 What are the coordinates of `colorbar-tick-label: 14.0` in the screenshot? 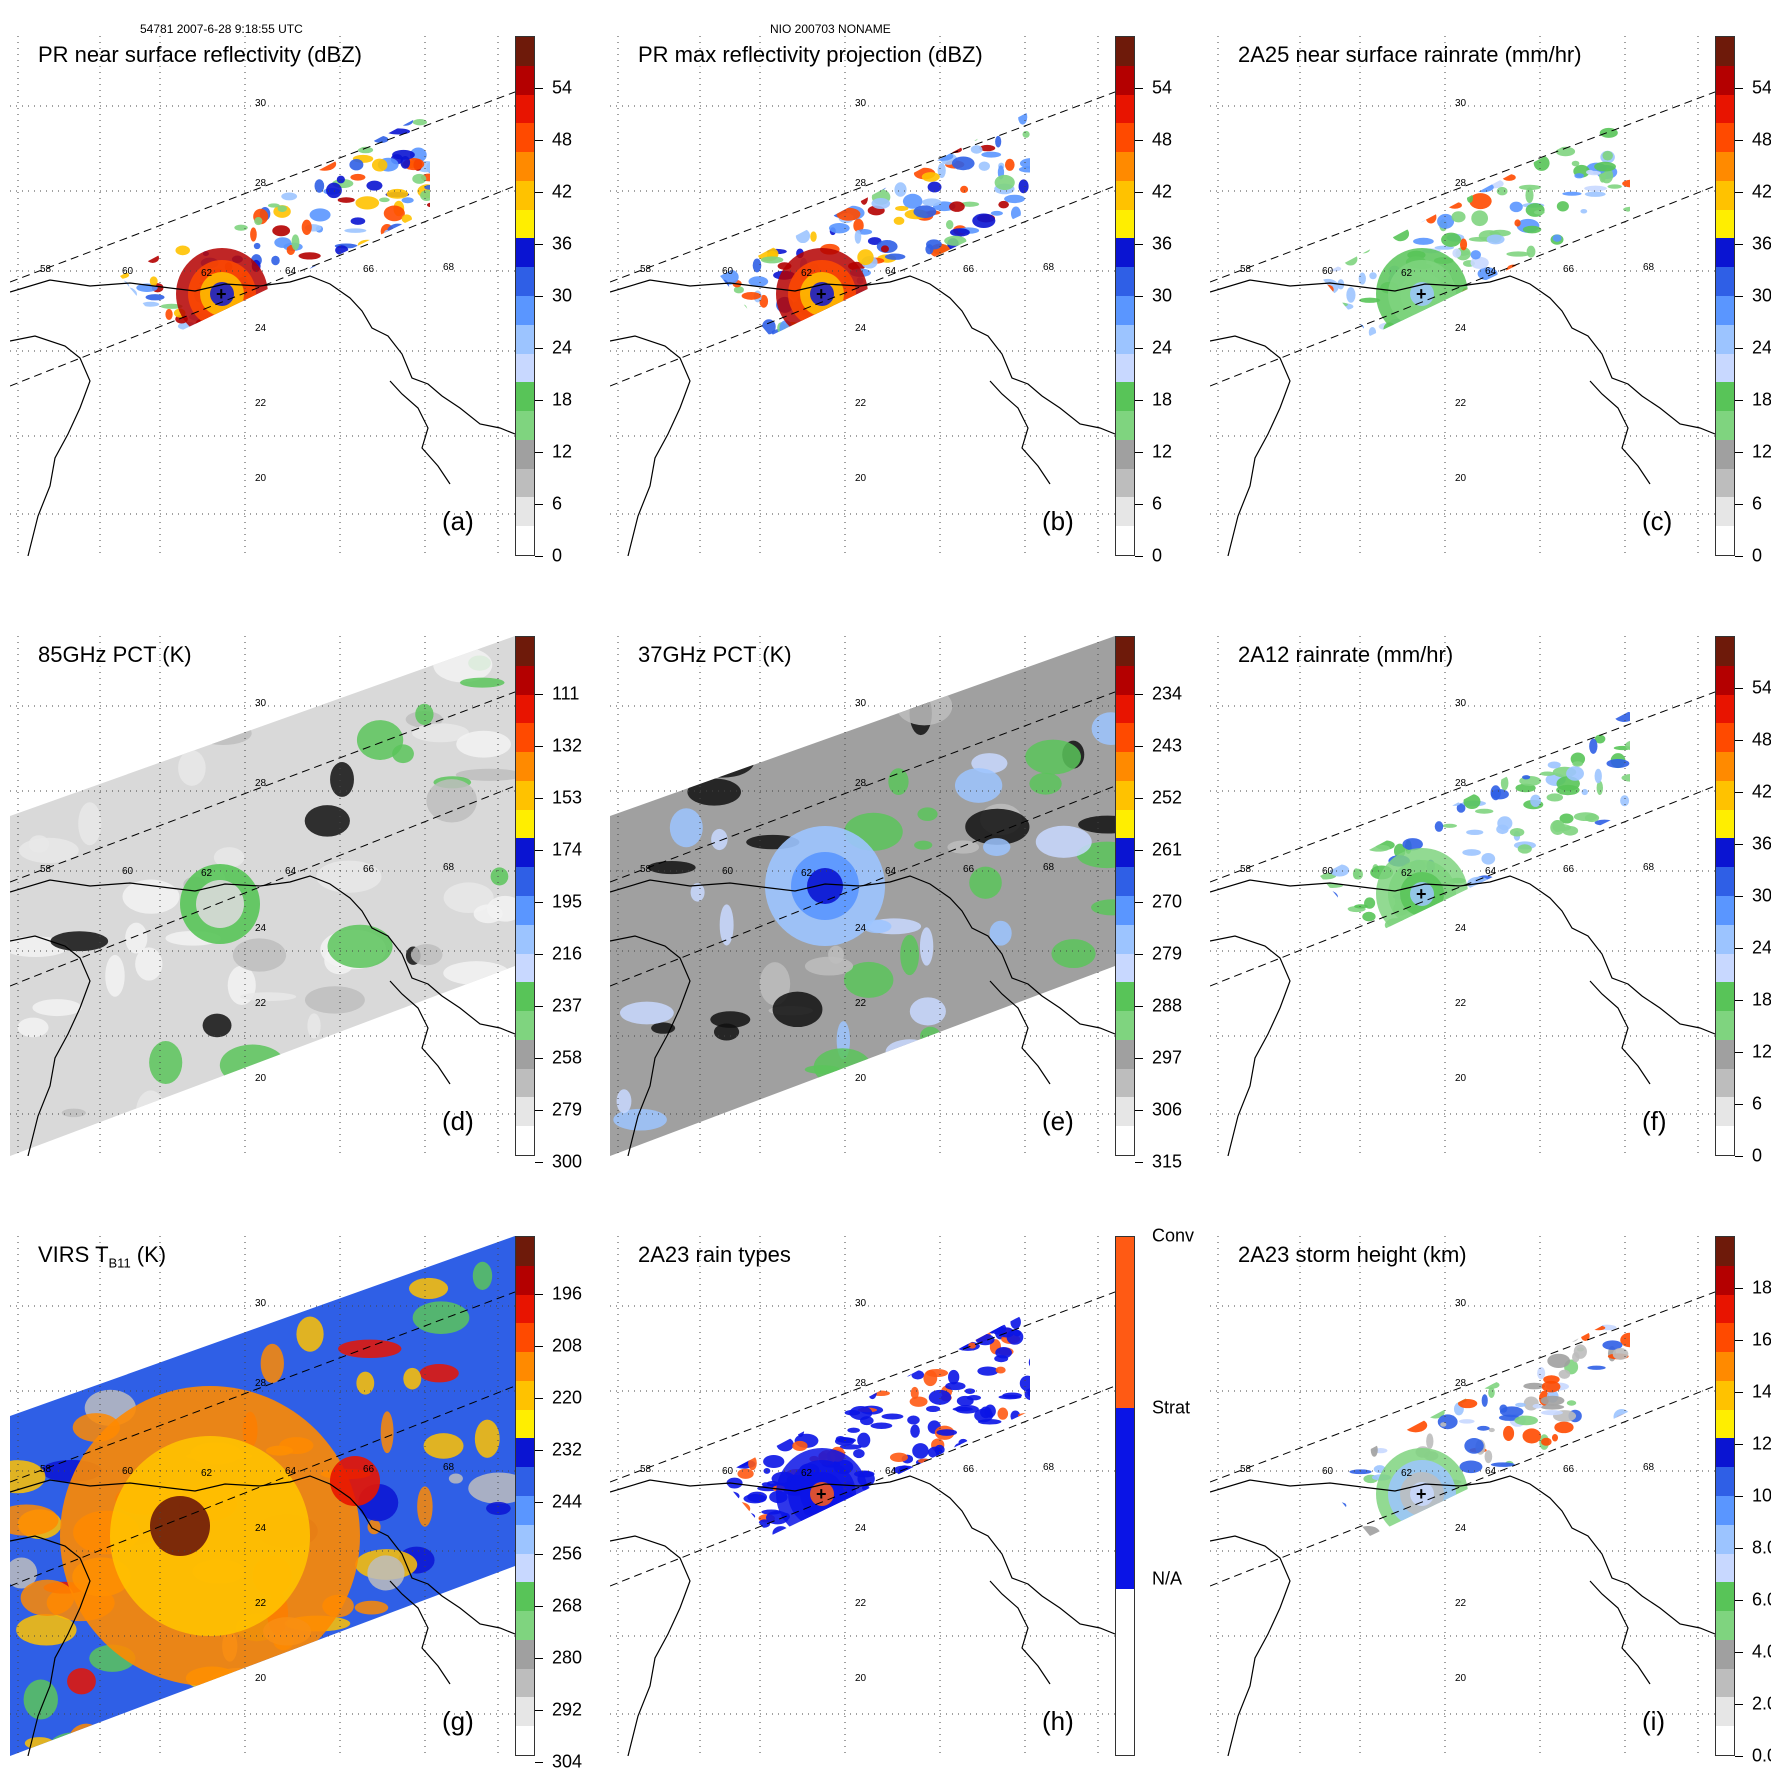 It's located at (1761, 1391).